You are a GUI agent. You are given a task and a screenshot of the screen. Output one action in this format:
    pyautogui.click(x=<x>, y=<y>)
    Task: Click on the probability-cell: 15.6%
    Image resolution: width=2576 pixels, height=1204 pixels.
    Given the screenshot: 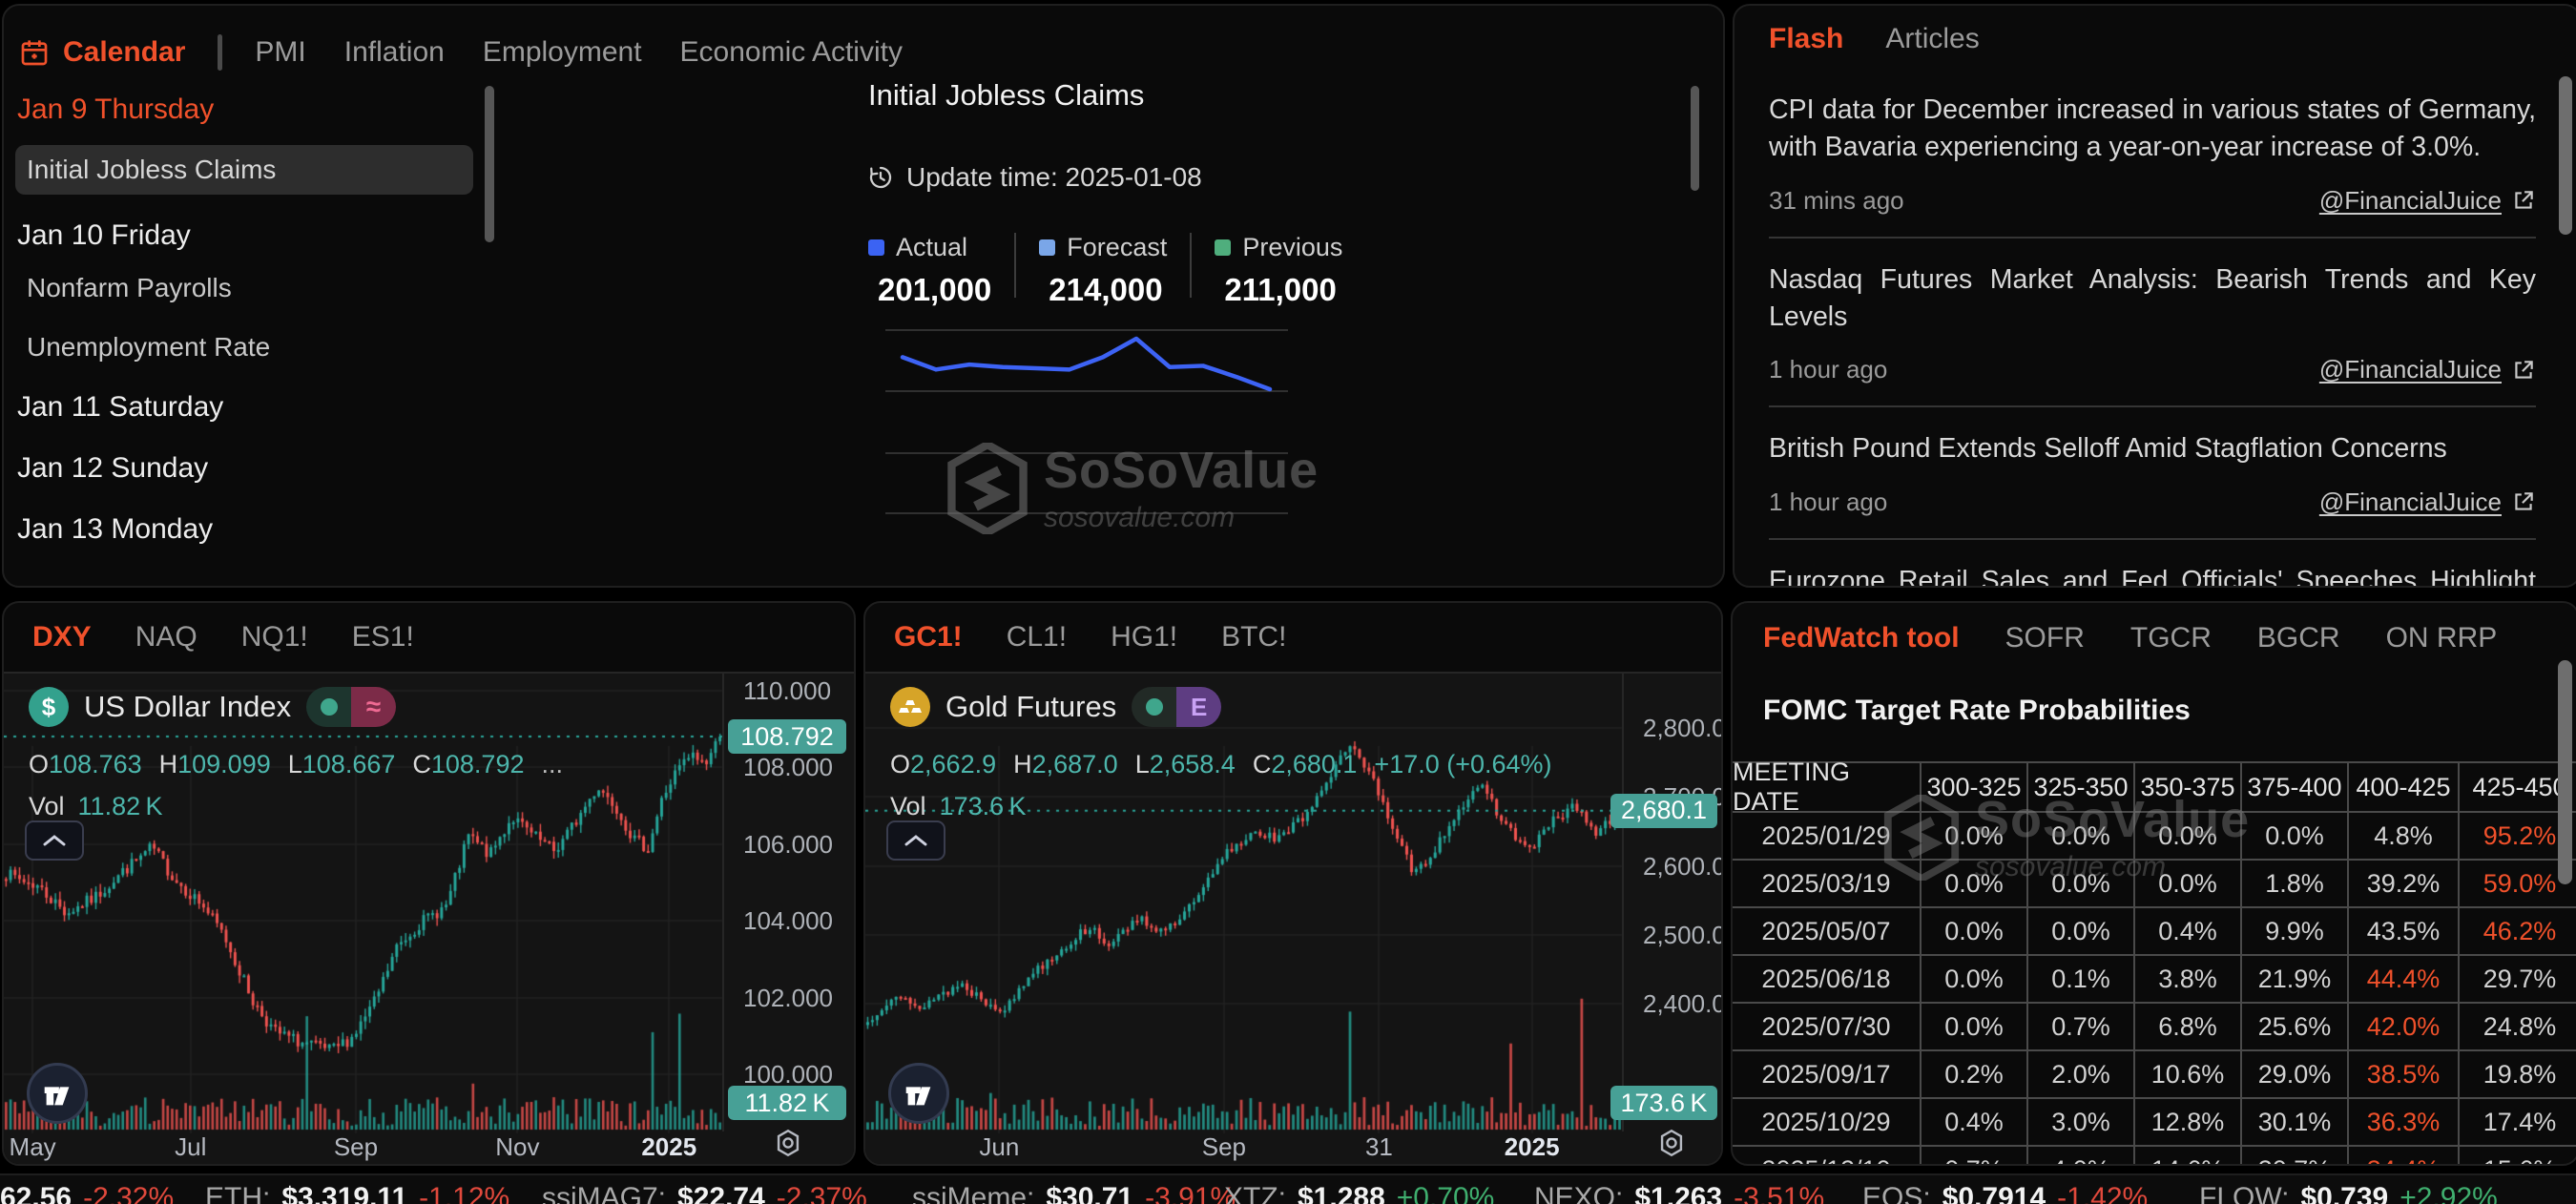 What is the action you would take?
    pyautogui.click(x=2518, y=1156)
    